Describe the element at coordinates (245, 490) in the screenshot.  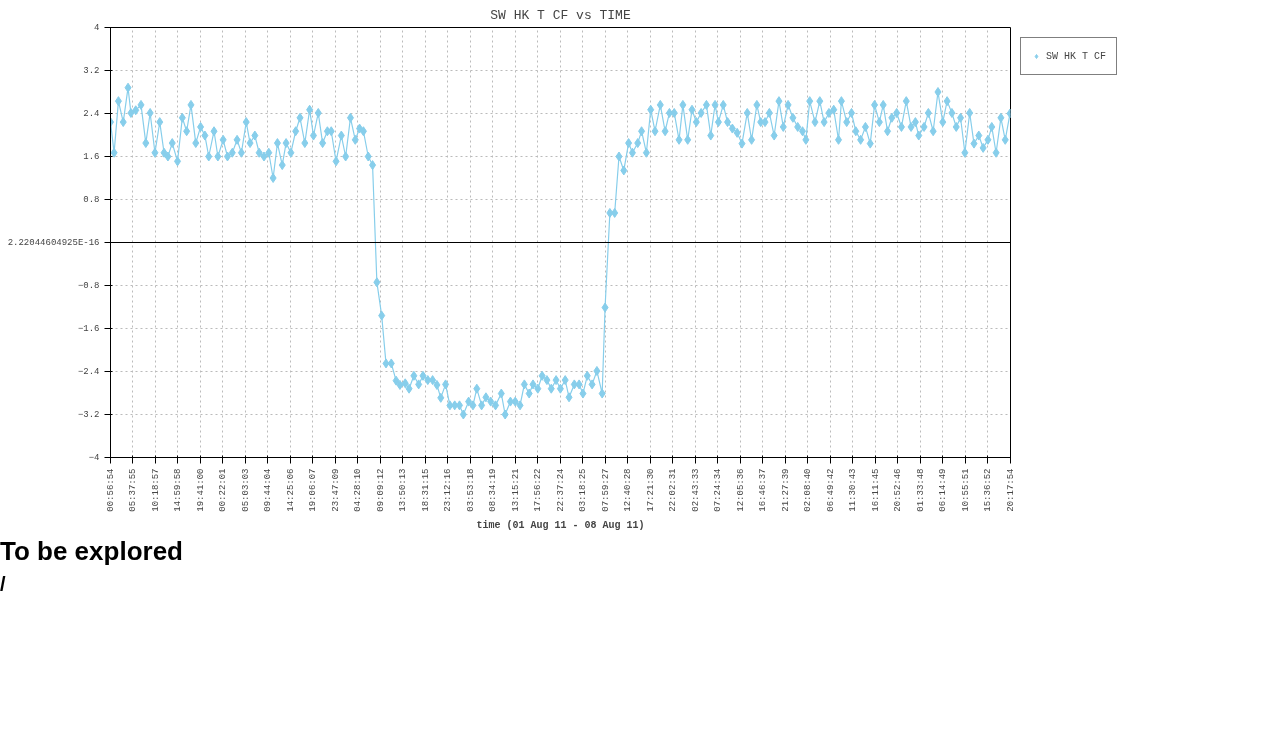
I see `x-tick-label: 05:03:03` at that location.